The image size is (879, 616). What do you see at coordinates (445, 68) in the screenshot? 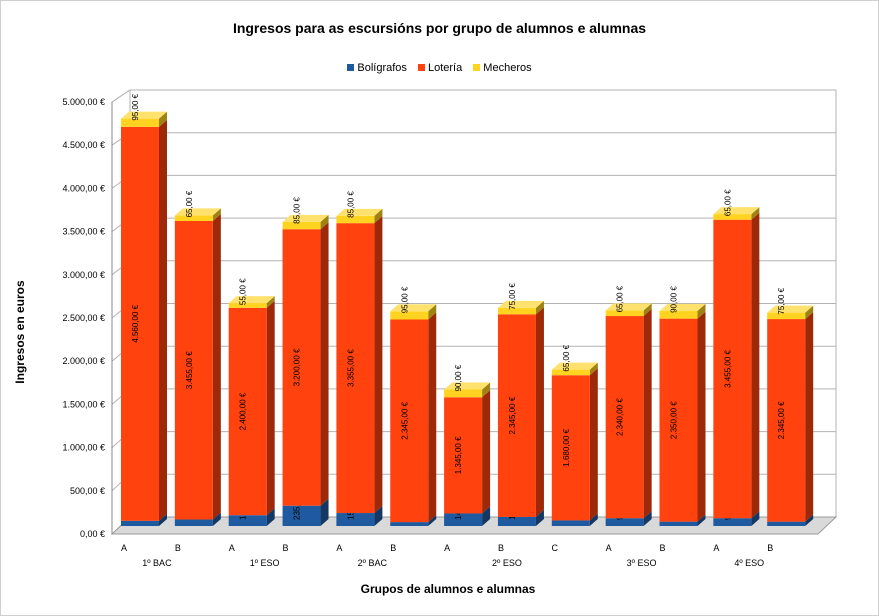
I see `legend-label-loteria: Lotería` at bounding box center [445, 68].